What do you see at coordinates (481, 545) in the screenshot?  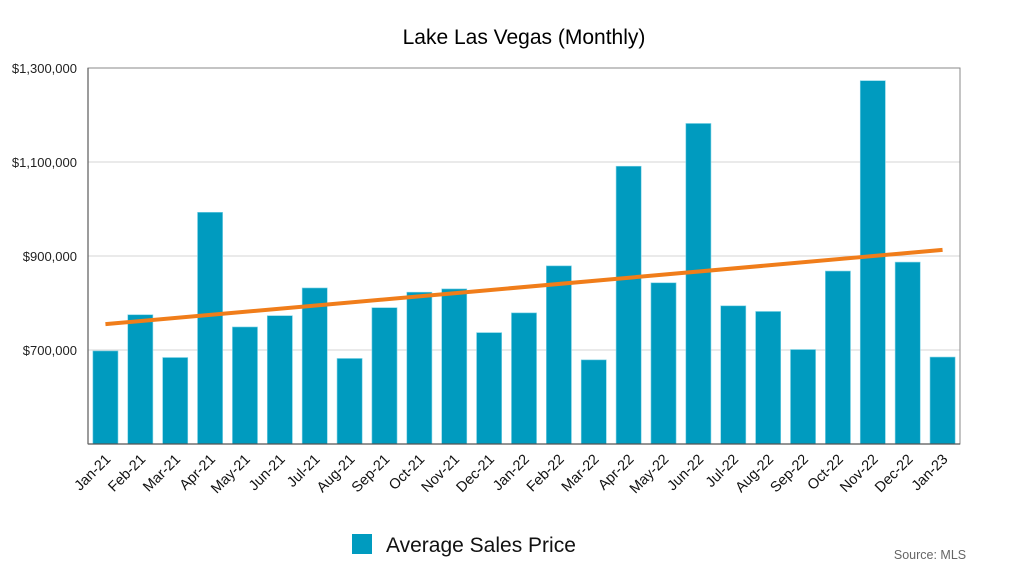 I see `legend-label: Average Sales Price` at bounding box center [481, 545].